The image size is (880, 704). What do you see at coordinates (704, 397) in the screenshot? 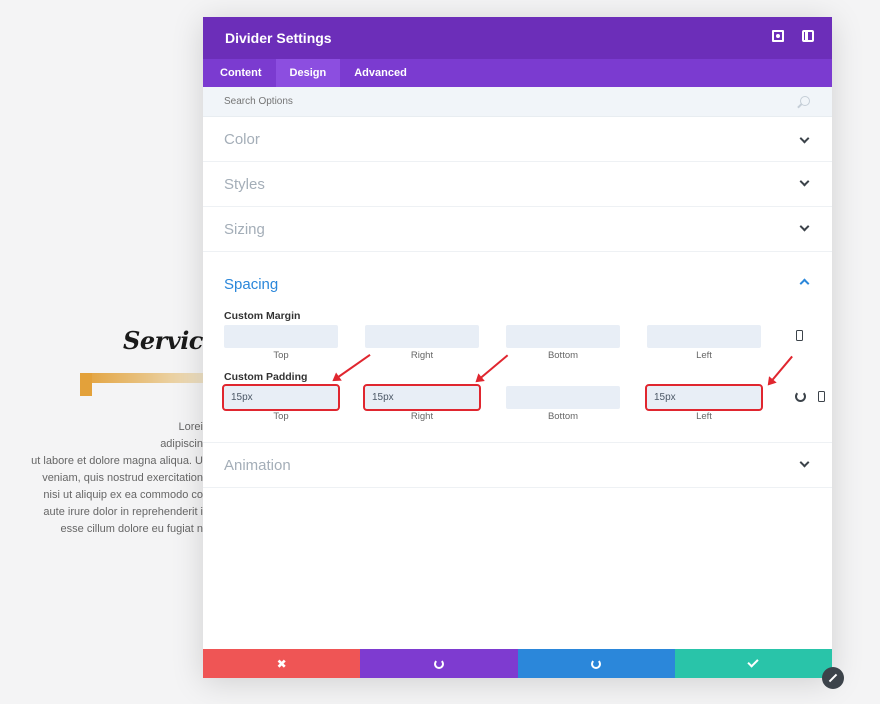
I see `padding-left-input: 15px` at bounding box center [704, 397].